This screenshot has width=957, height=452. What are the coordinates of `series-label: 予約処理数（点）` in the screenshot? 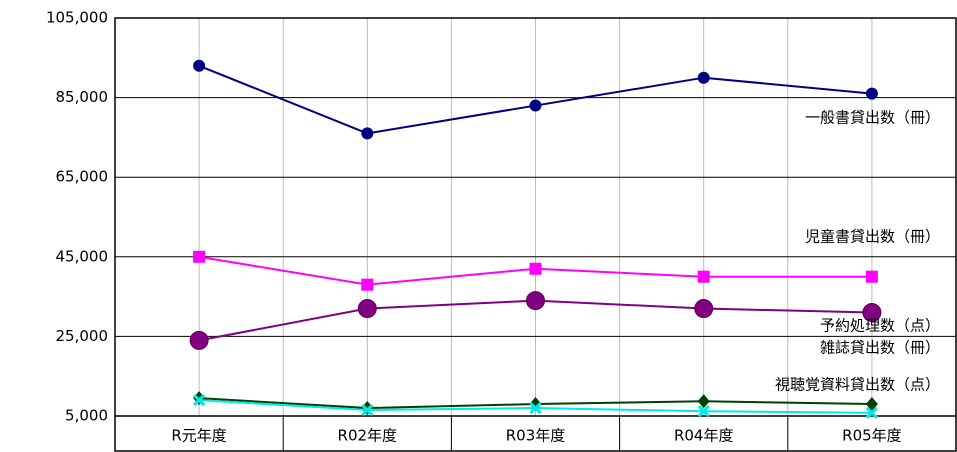 It's located at (880, 326).